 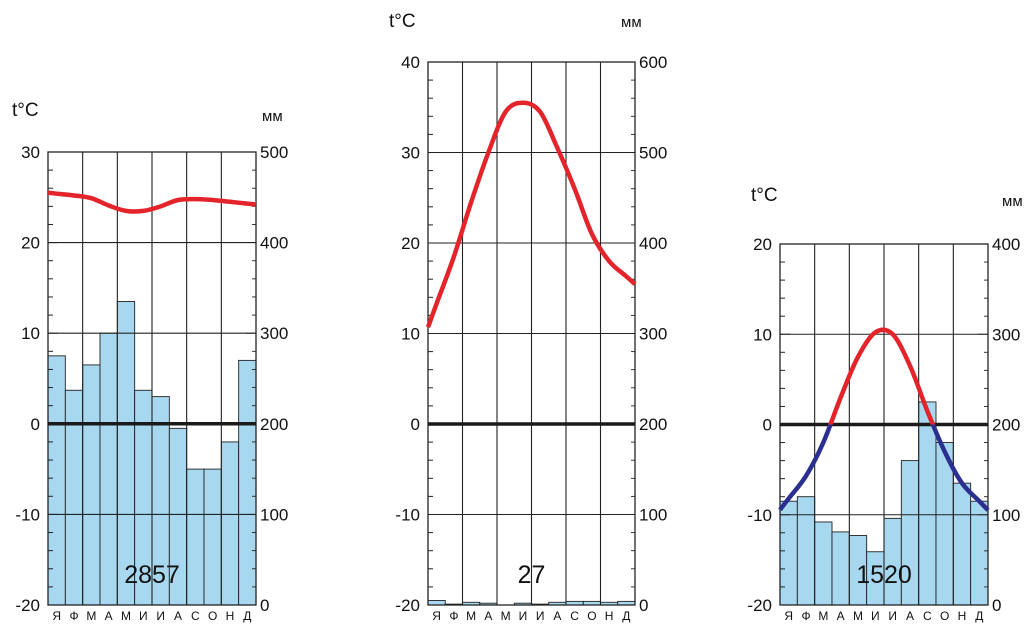 What do you see at coordinates (884, 575) in the screenshot?
I see `annual-precipitation-label: 1520` at bounding box center [884, 575].